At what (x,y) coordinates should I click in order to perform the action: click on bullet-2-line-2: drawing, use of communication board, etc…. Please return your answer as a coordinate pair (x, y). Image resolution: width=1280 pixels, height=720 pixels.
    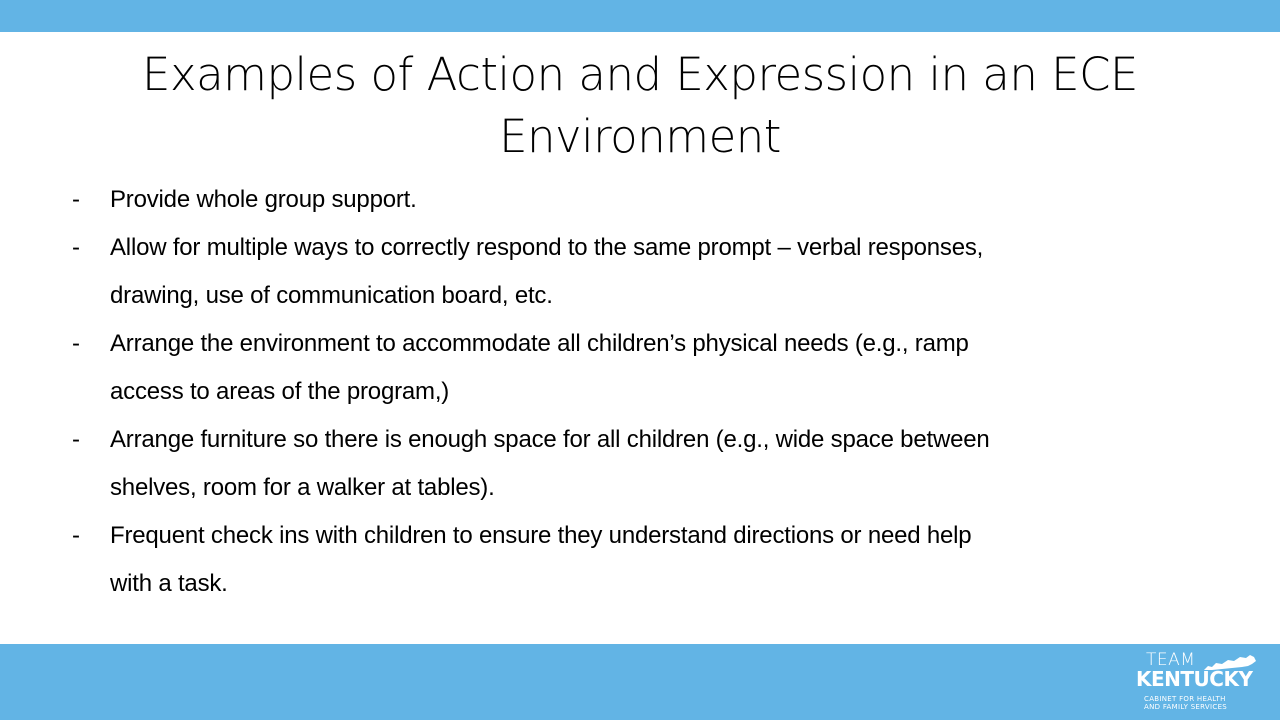
    Looking at the image, I should click on (331, 295).